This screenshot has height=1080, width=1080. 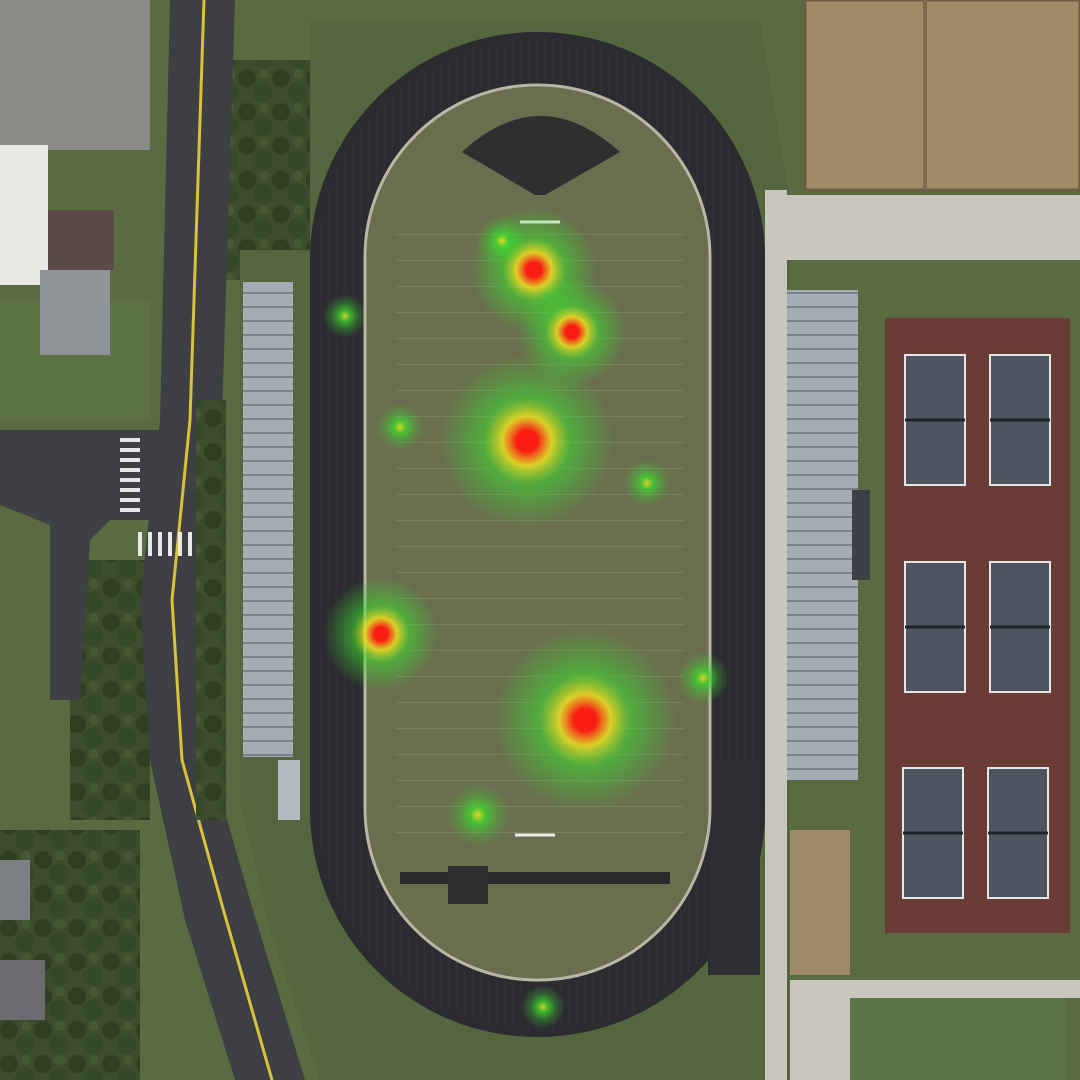 What do you see at coordinates (734, 867) in the screenshot?
I see `track-straight-east` at bounding box center [734, 867].